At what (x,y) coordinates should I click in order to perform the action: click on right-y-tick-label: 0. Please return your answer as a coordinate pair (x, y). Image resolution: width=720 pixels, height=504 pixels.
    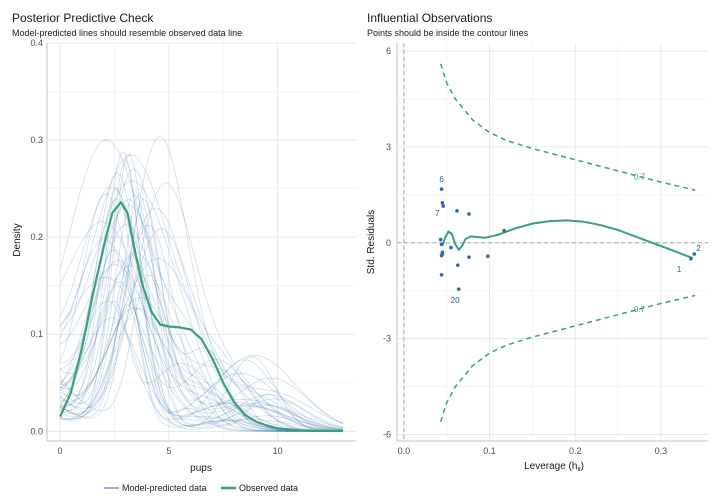
    Looking at the image, I should click on (388, 243).